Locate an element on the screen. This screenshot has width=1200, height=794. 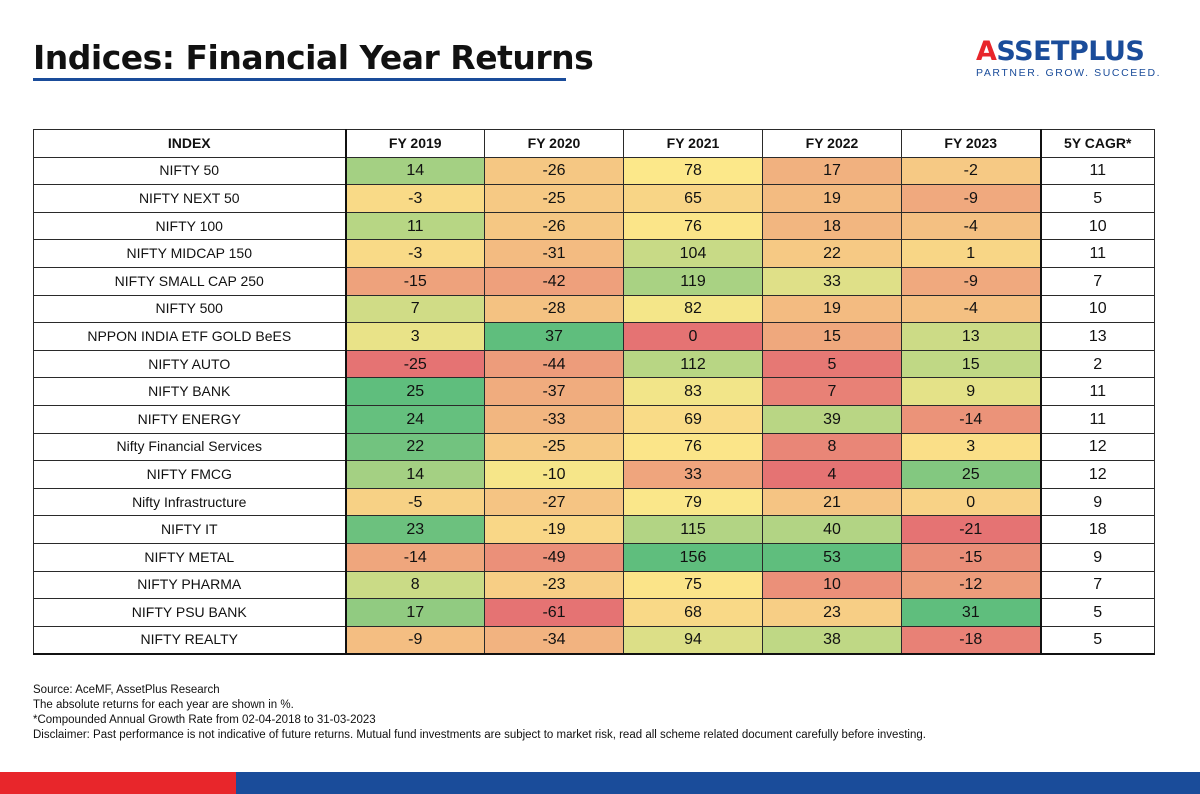
table-row: NIFTY BANK 25 -37 83 7 9 11 is located at coordinates (594, 391).